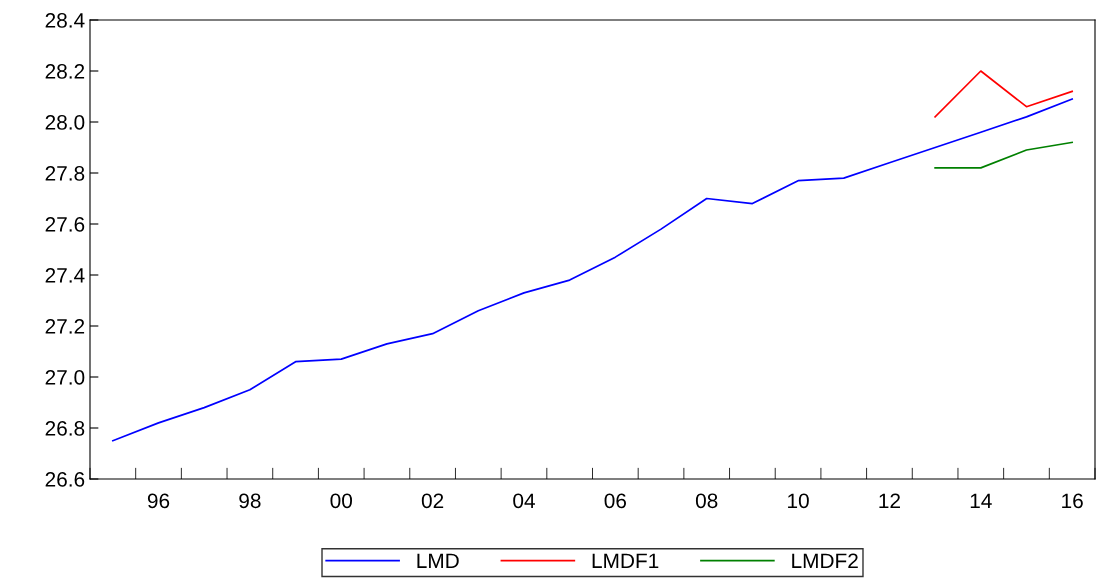 This screenshot has height=579, width=1107. Describe the element at coordinates (706, 501) in the screenshot. I see `x-tick-label: 08` at that location.